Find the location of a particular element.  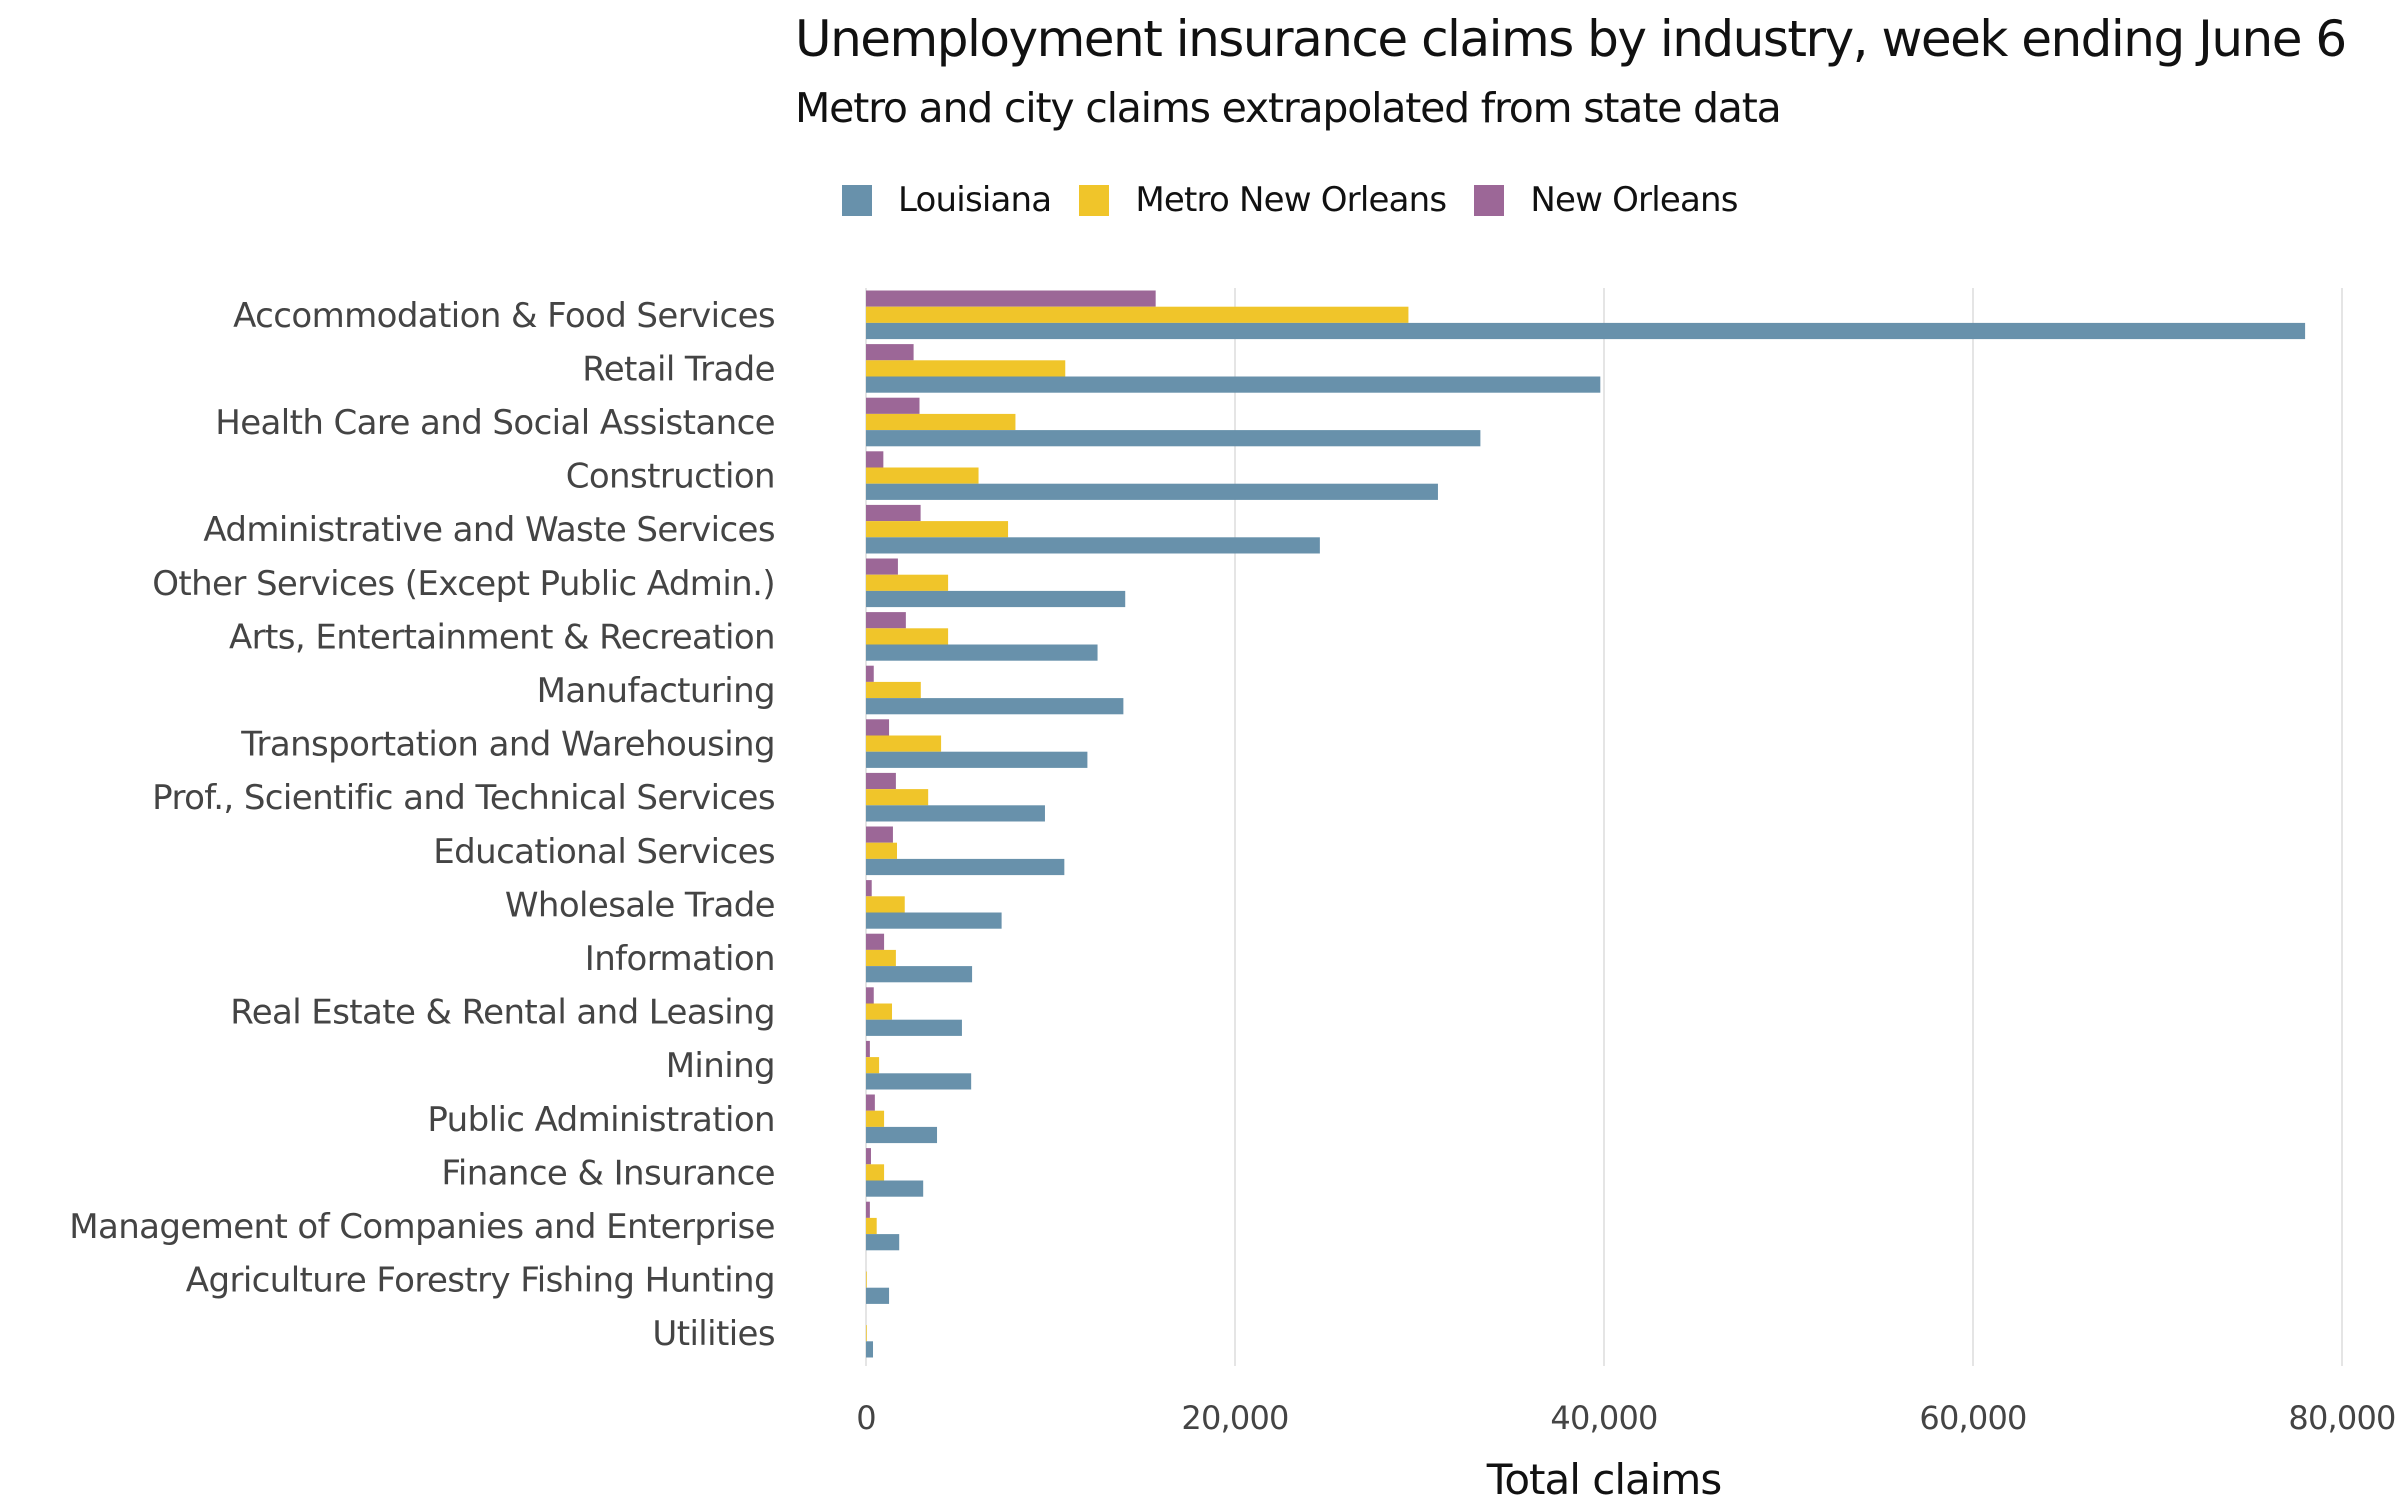

bar-louisiana-information is located at coordinates (919, 974).